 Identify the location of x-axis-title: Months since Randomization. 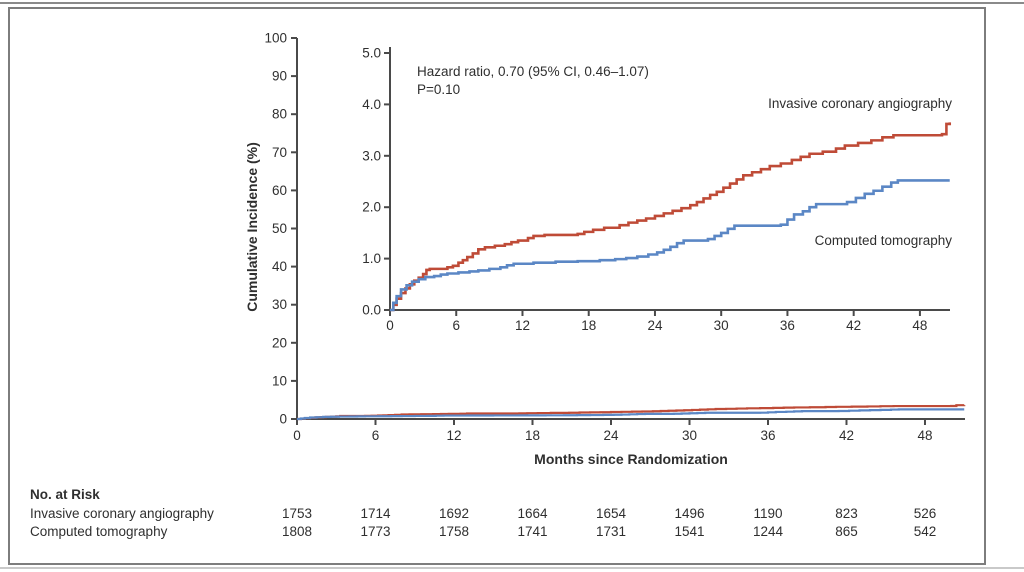
(631, 459).